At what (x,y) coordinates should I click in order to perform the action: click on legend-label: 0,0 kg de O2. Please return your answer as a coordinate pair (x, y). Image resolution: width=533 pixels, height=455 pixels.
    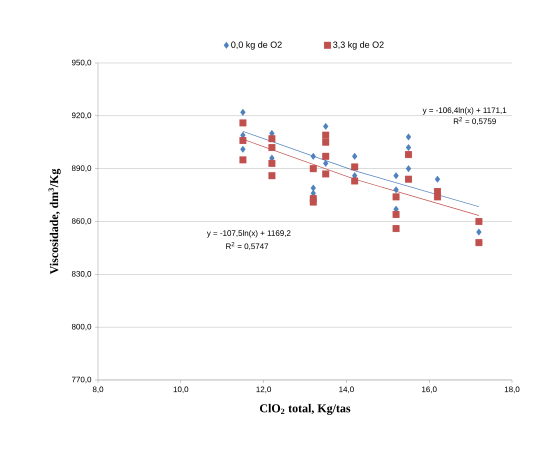
    Looking at the image, I should click on (256, 45).